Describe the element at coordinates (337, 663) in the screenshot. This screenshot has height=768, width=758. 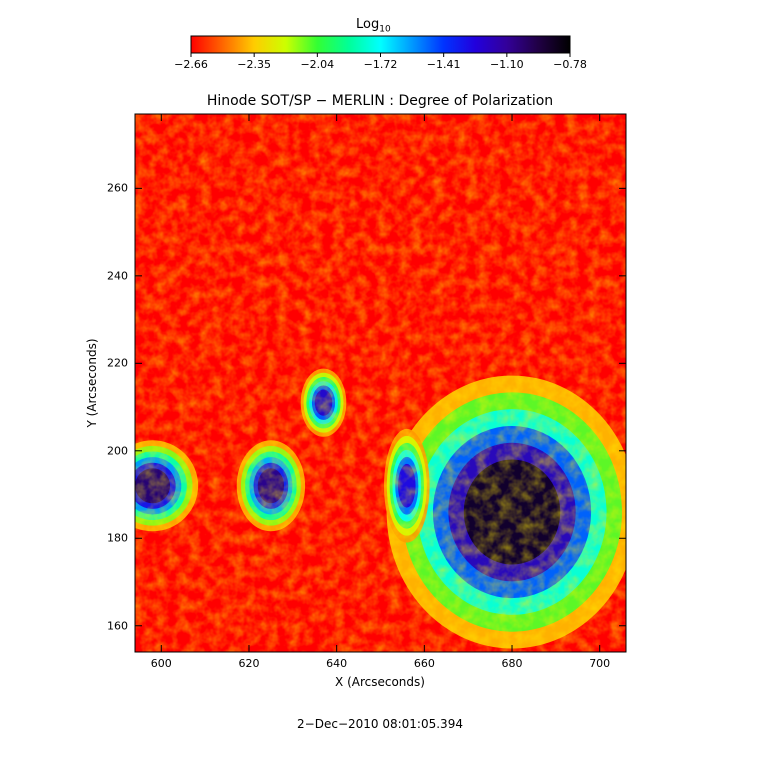
I see `x-tick-label: 640` at that location.